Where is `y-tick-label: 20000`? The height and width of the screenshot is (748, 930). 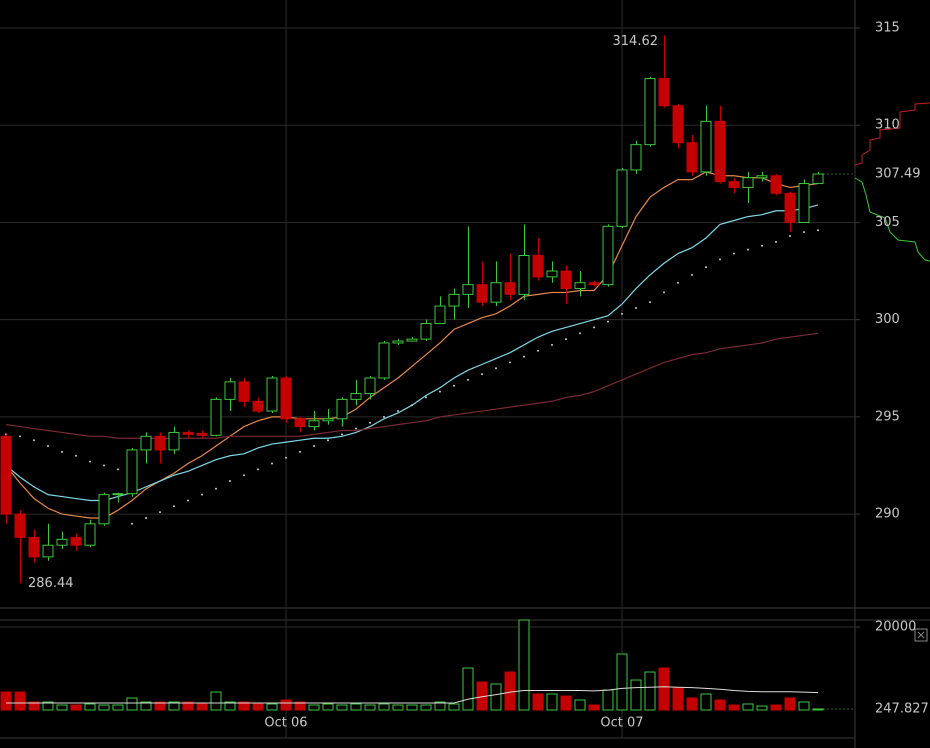 y-tick-label: 20000 is located at coordinates (895, 627).